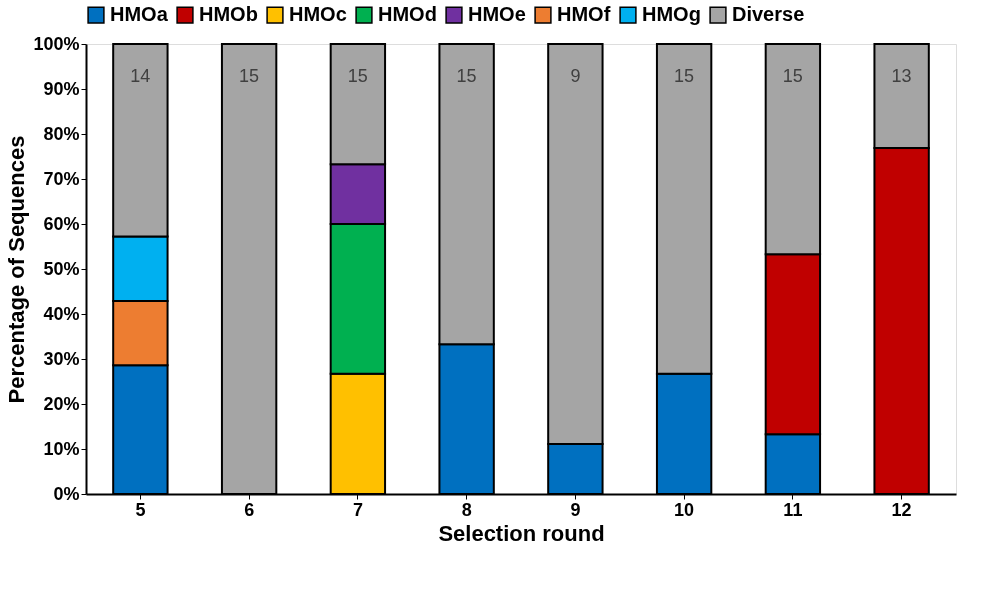 The width and height of the screenshot is (1007, 599). I want to click on x-tick-label: 9, so click(575, 509).